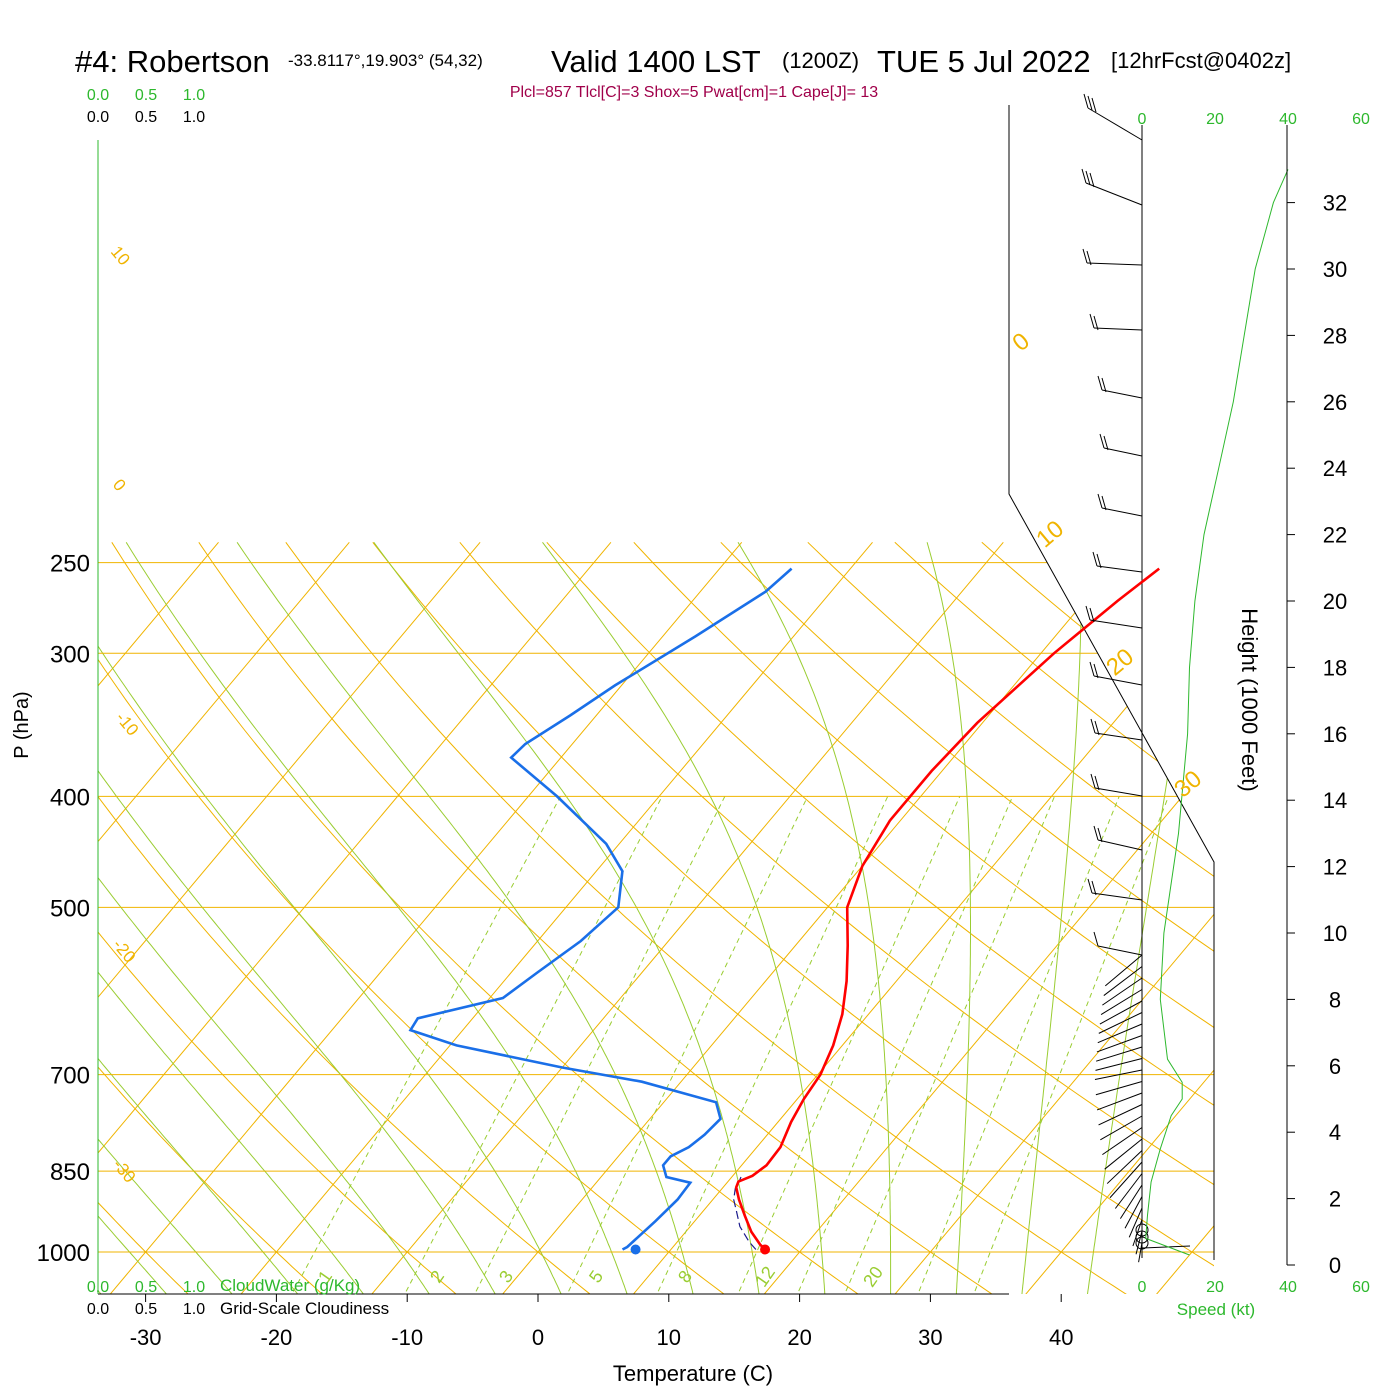  Describe the element at coordinates (656, 61) in the screenshot. I see `valid-time: Valid 1400 LST` at that location.